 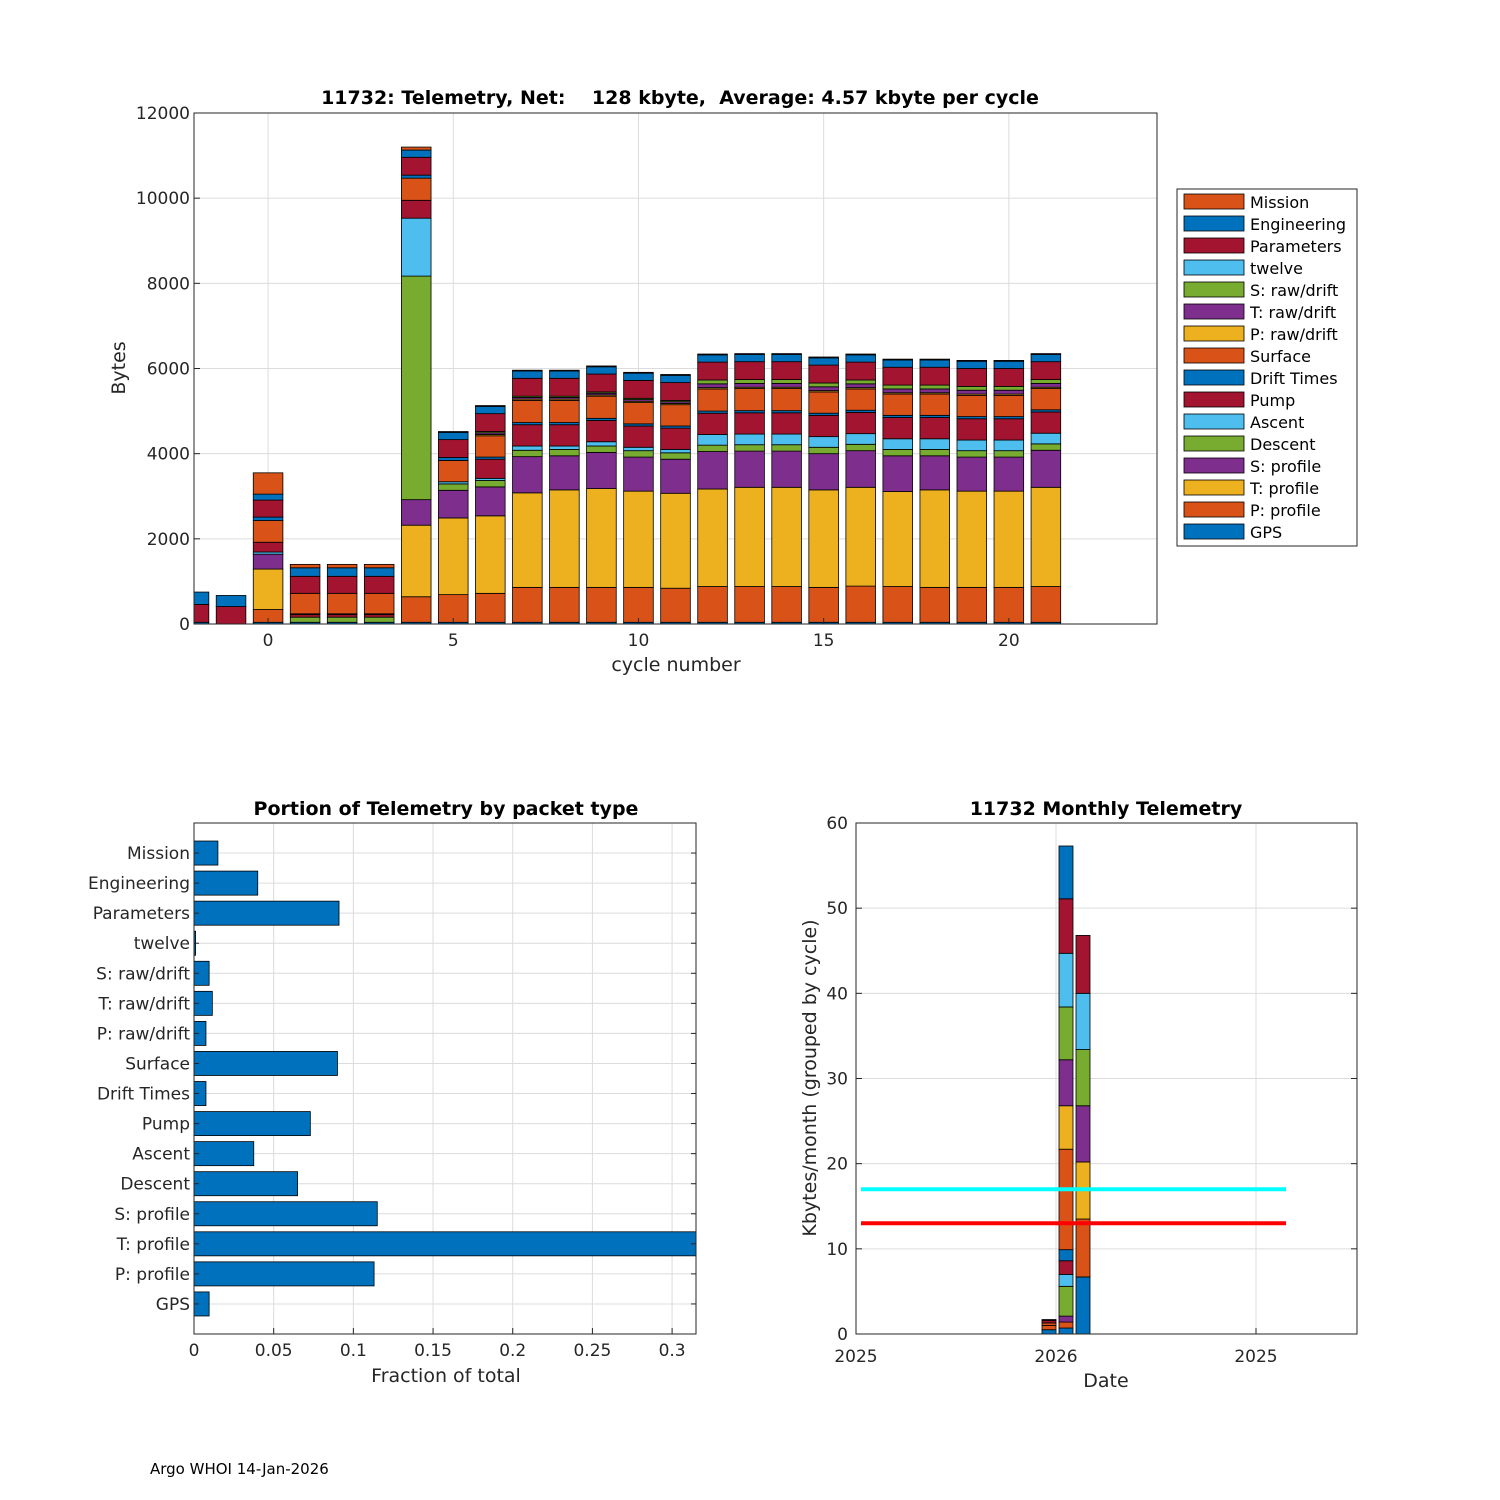 What do you see at coordinates (527, 604) in the screenshot?
I see `bar-cycle-7-p-profile` at bounding box center [527, 604].